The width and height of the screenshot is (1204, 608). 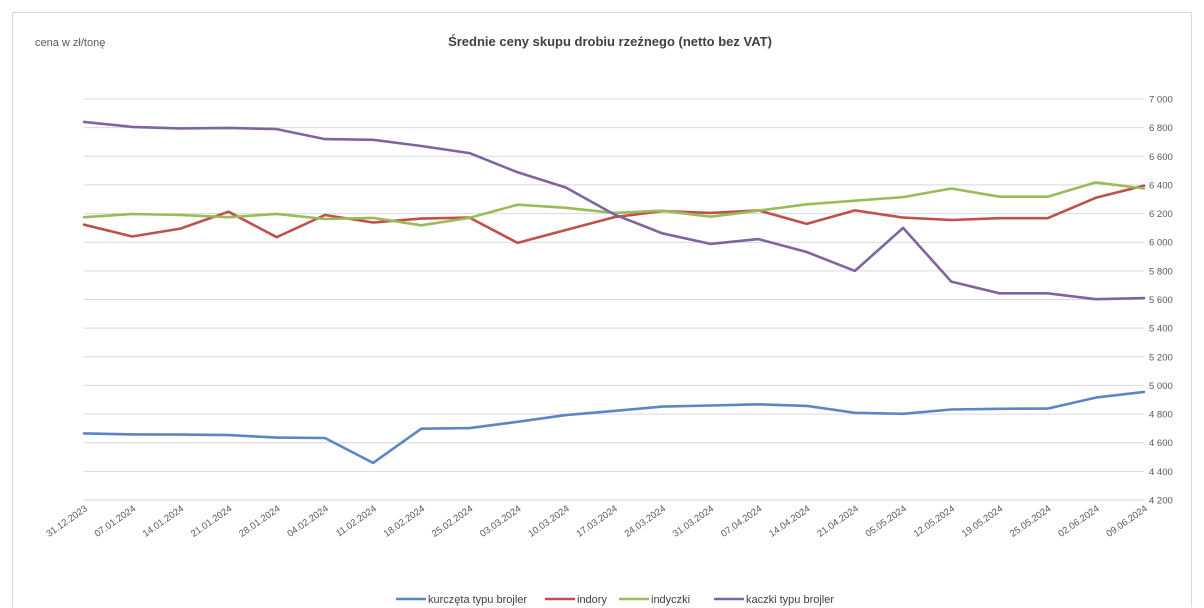 What do you see at coordinates (1078, 521) in the screenshot?
I see `x-tick-label: 02.06.2024` at bounding box center [1078, 521].